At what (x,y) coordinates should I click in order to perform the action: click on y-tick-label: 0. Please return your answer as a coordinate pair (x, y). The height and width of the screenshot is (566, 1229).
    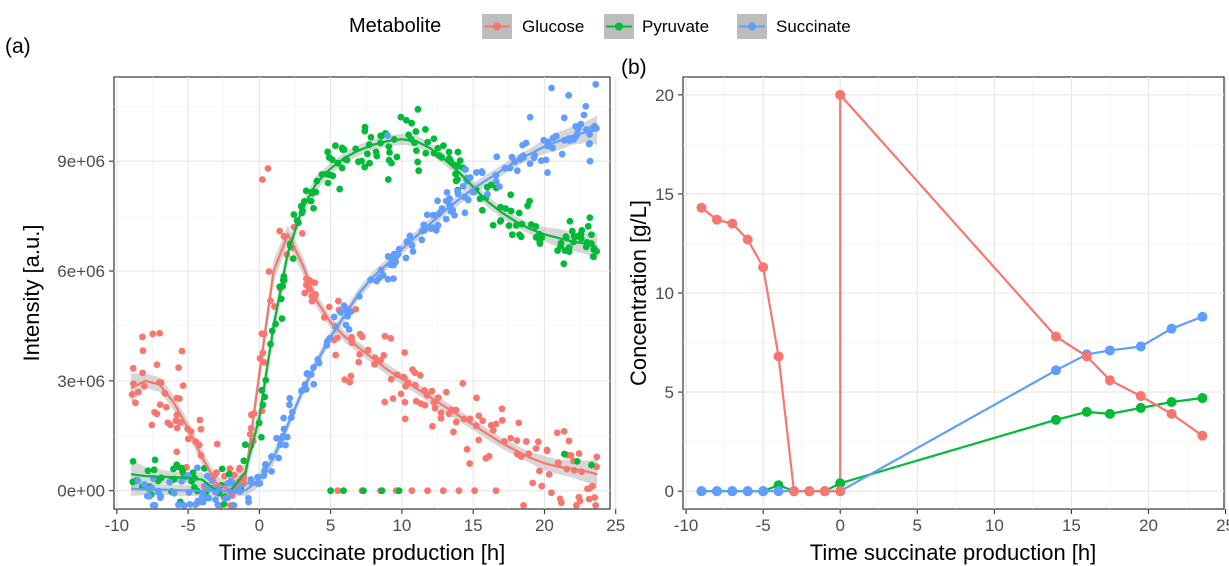
    Looking at the image, I should click on (669, 491).